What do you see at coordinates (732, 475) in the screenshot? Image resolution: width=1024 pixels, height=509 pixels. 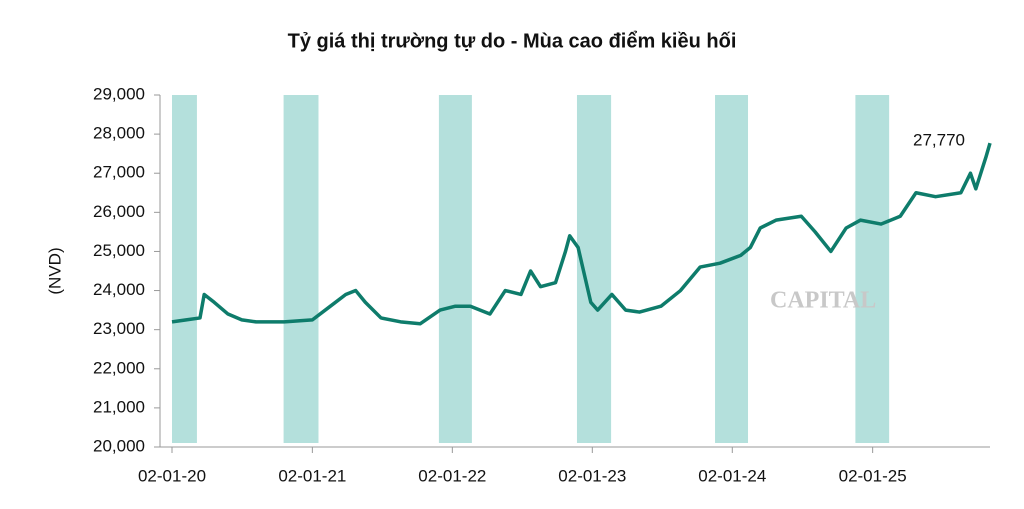 I see `x-tick-label: 02-01-24` at bounding box center [732, 475].